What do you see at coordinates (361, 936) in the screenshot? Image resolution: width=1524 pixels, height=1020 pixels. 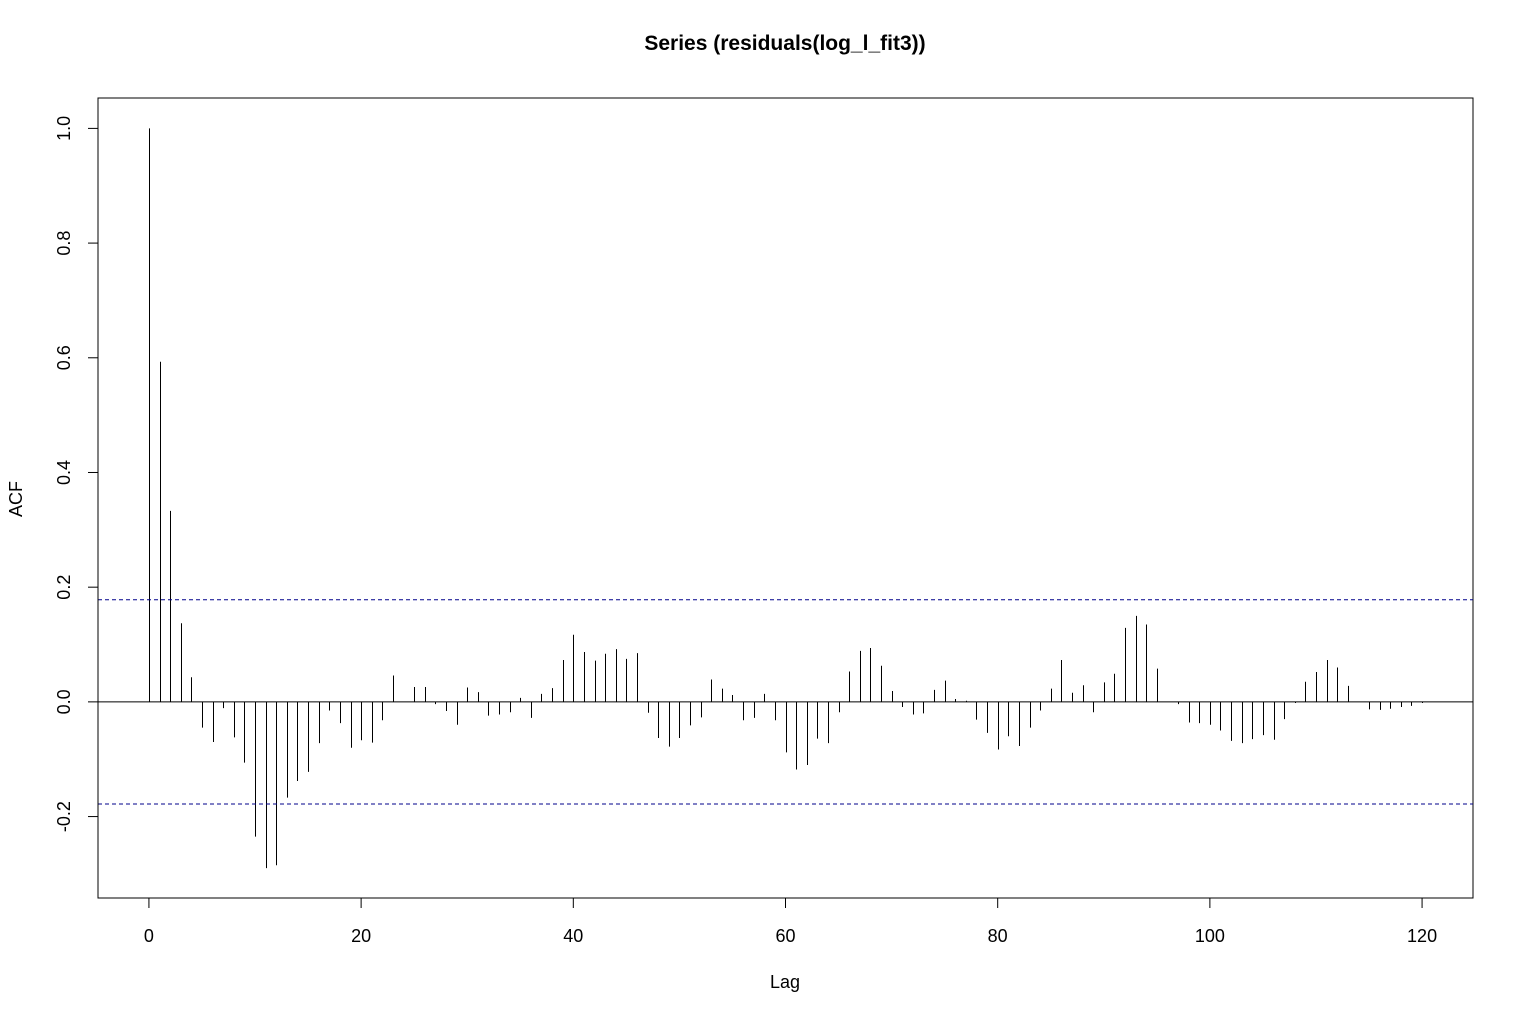 I see `x-tick-label-20: 20` at bounding box center [361, 936].